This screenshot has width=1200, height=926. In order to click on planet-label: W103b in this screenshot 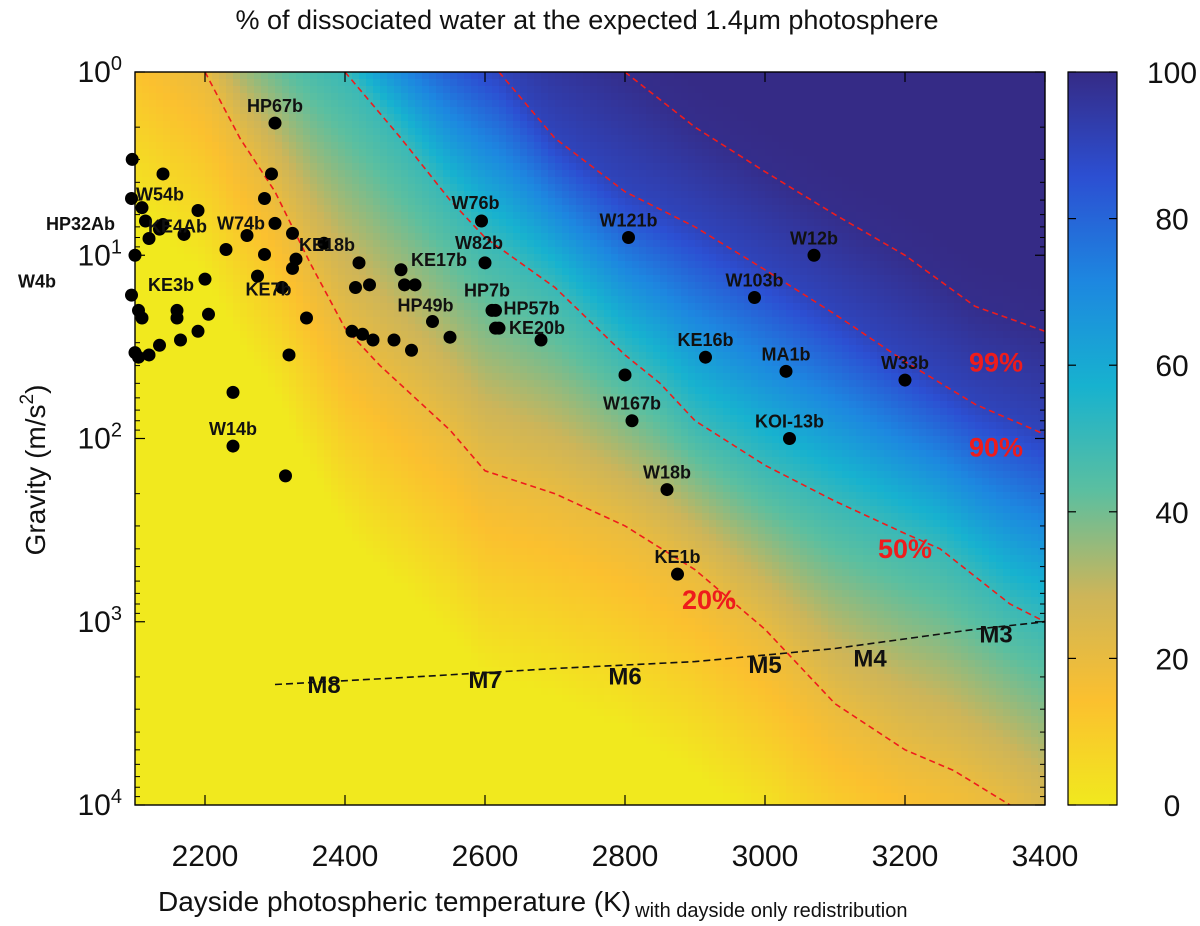, I will do `click(754, 280)`.